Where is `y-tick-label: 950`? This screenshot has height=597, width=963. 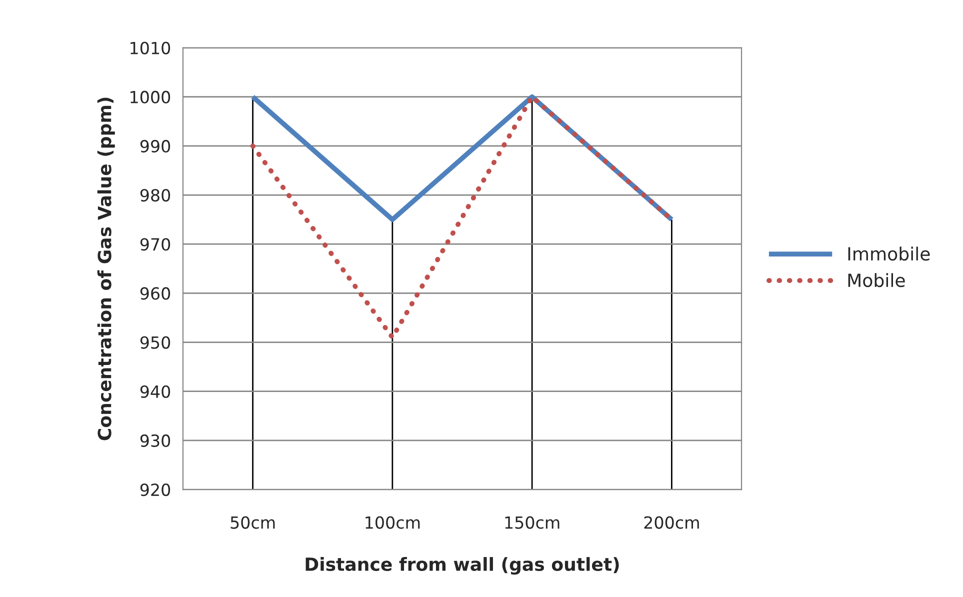
y-tick-label: 950 is located at coordinates (155, 342).